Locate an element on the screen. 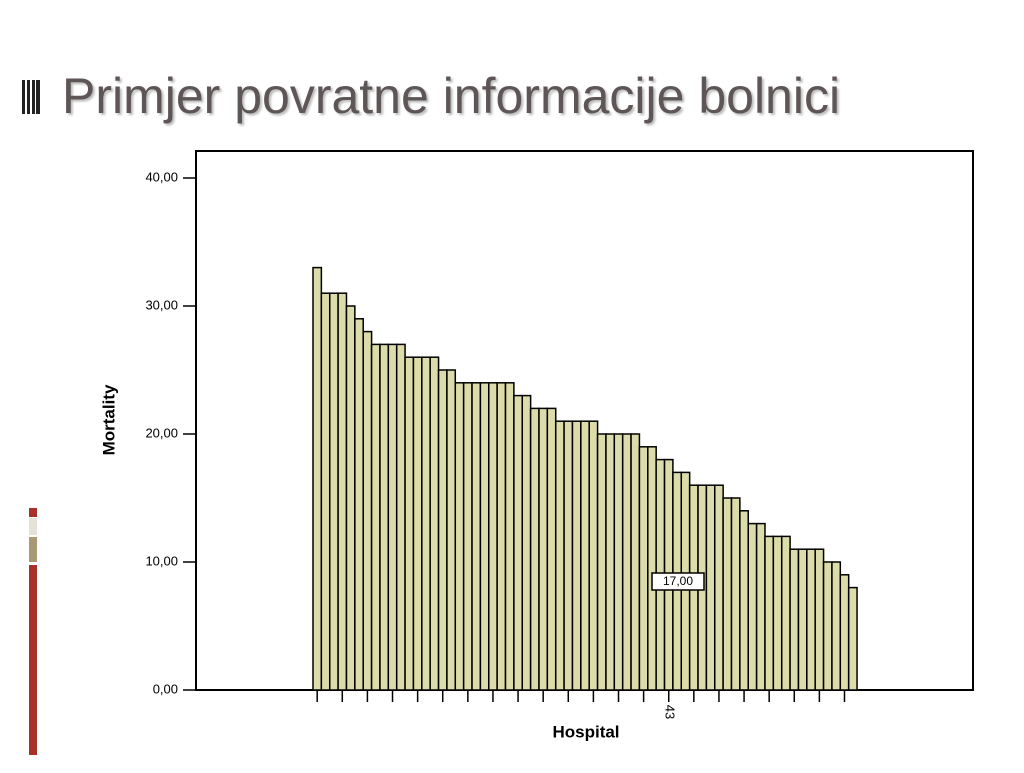 The width and height of the screenshot is (1024, 773). slide-title: Primjer povratne informacije bolnici is located at coordinates (451, 96).